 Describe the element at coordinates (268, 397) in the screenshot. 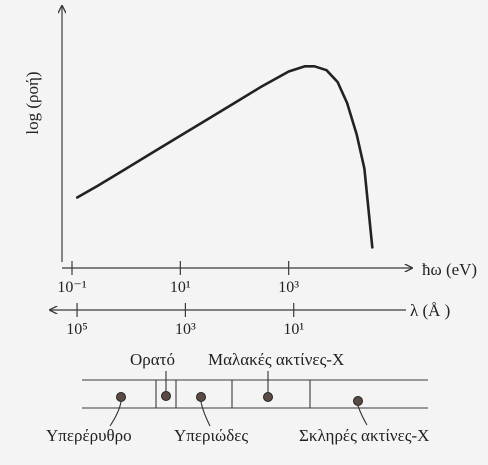

I see `region-dot-soft-xray` at that location.